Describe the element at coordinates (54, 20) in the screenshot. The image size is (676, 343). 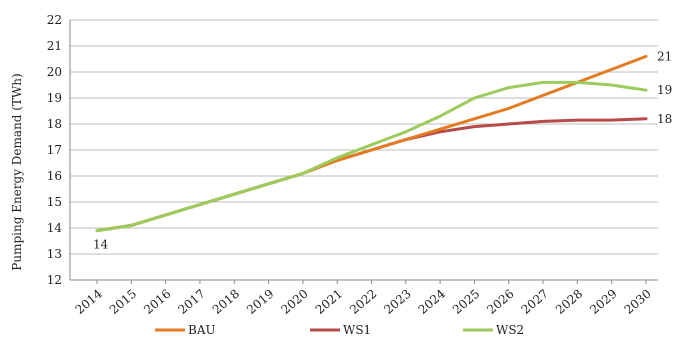
I see `y-tick-label: 22` at that location.